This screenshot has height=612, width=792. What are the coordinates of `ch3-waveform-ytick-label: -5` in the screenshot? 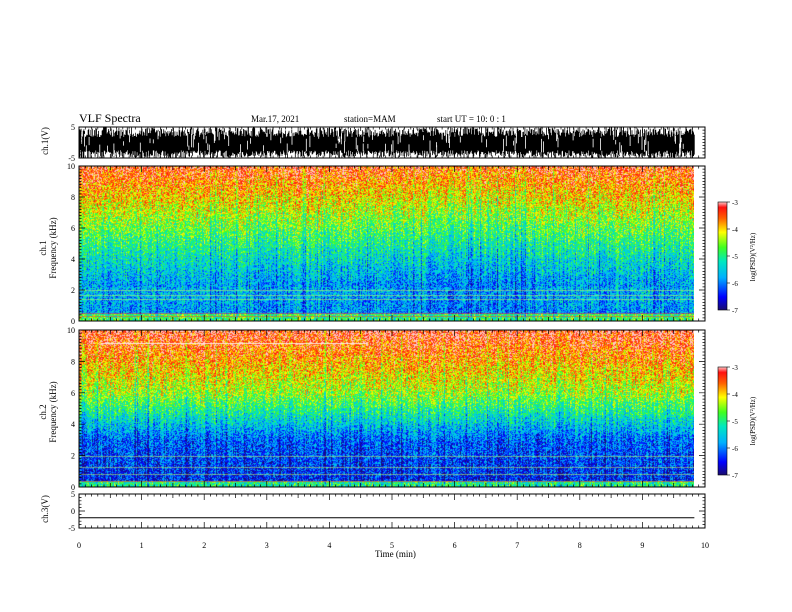 It's located at (71, 528).